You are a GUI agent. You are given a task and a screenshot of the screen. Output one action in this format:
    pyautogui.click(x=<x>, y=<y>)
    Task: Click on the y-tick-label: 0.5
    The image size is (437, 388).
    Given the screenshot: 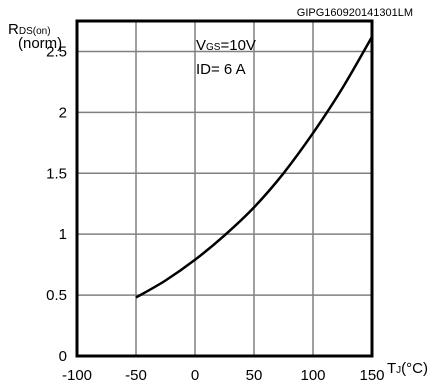 What is the action you would take?
    pyautogui.click(x=56, y=295)
    